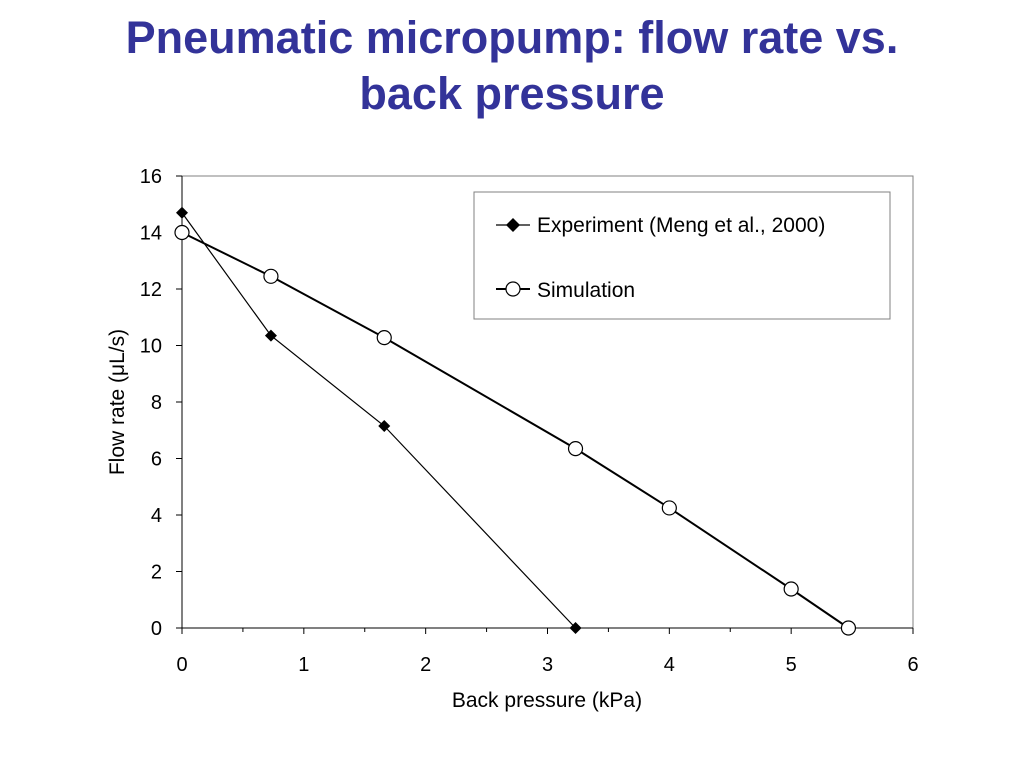 This screenshot has width=1024, height=768. Describe the element at coordinates (547, 665) in the screenshot. I see `x-tick-label: 3` at that location.